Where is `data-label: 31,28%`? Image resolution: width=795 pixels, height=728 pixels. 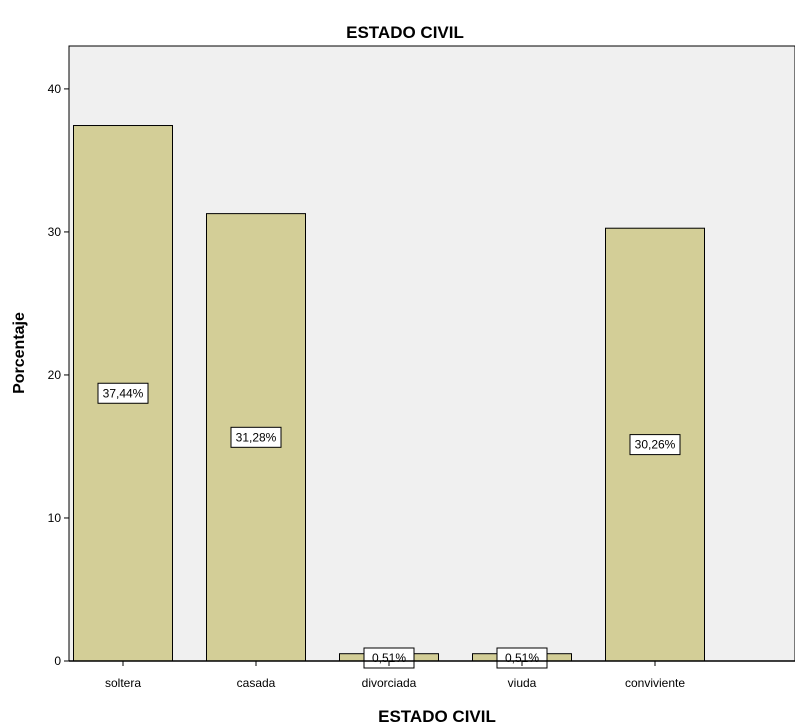 data-label: 31,28% is located at coordinates (256, 437).